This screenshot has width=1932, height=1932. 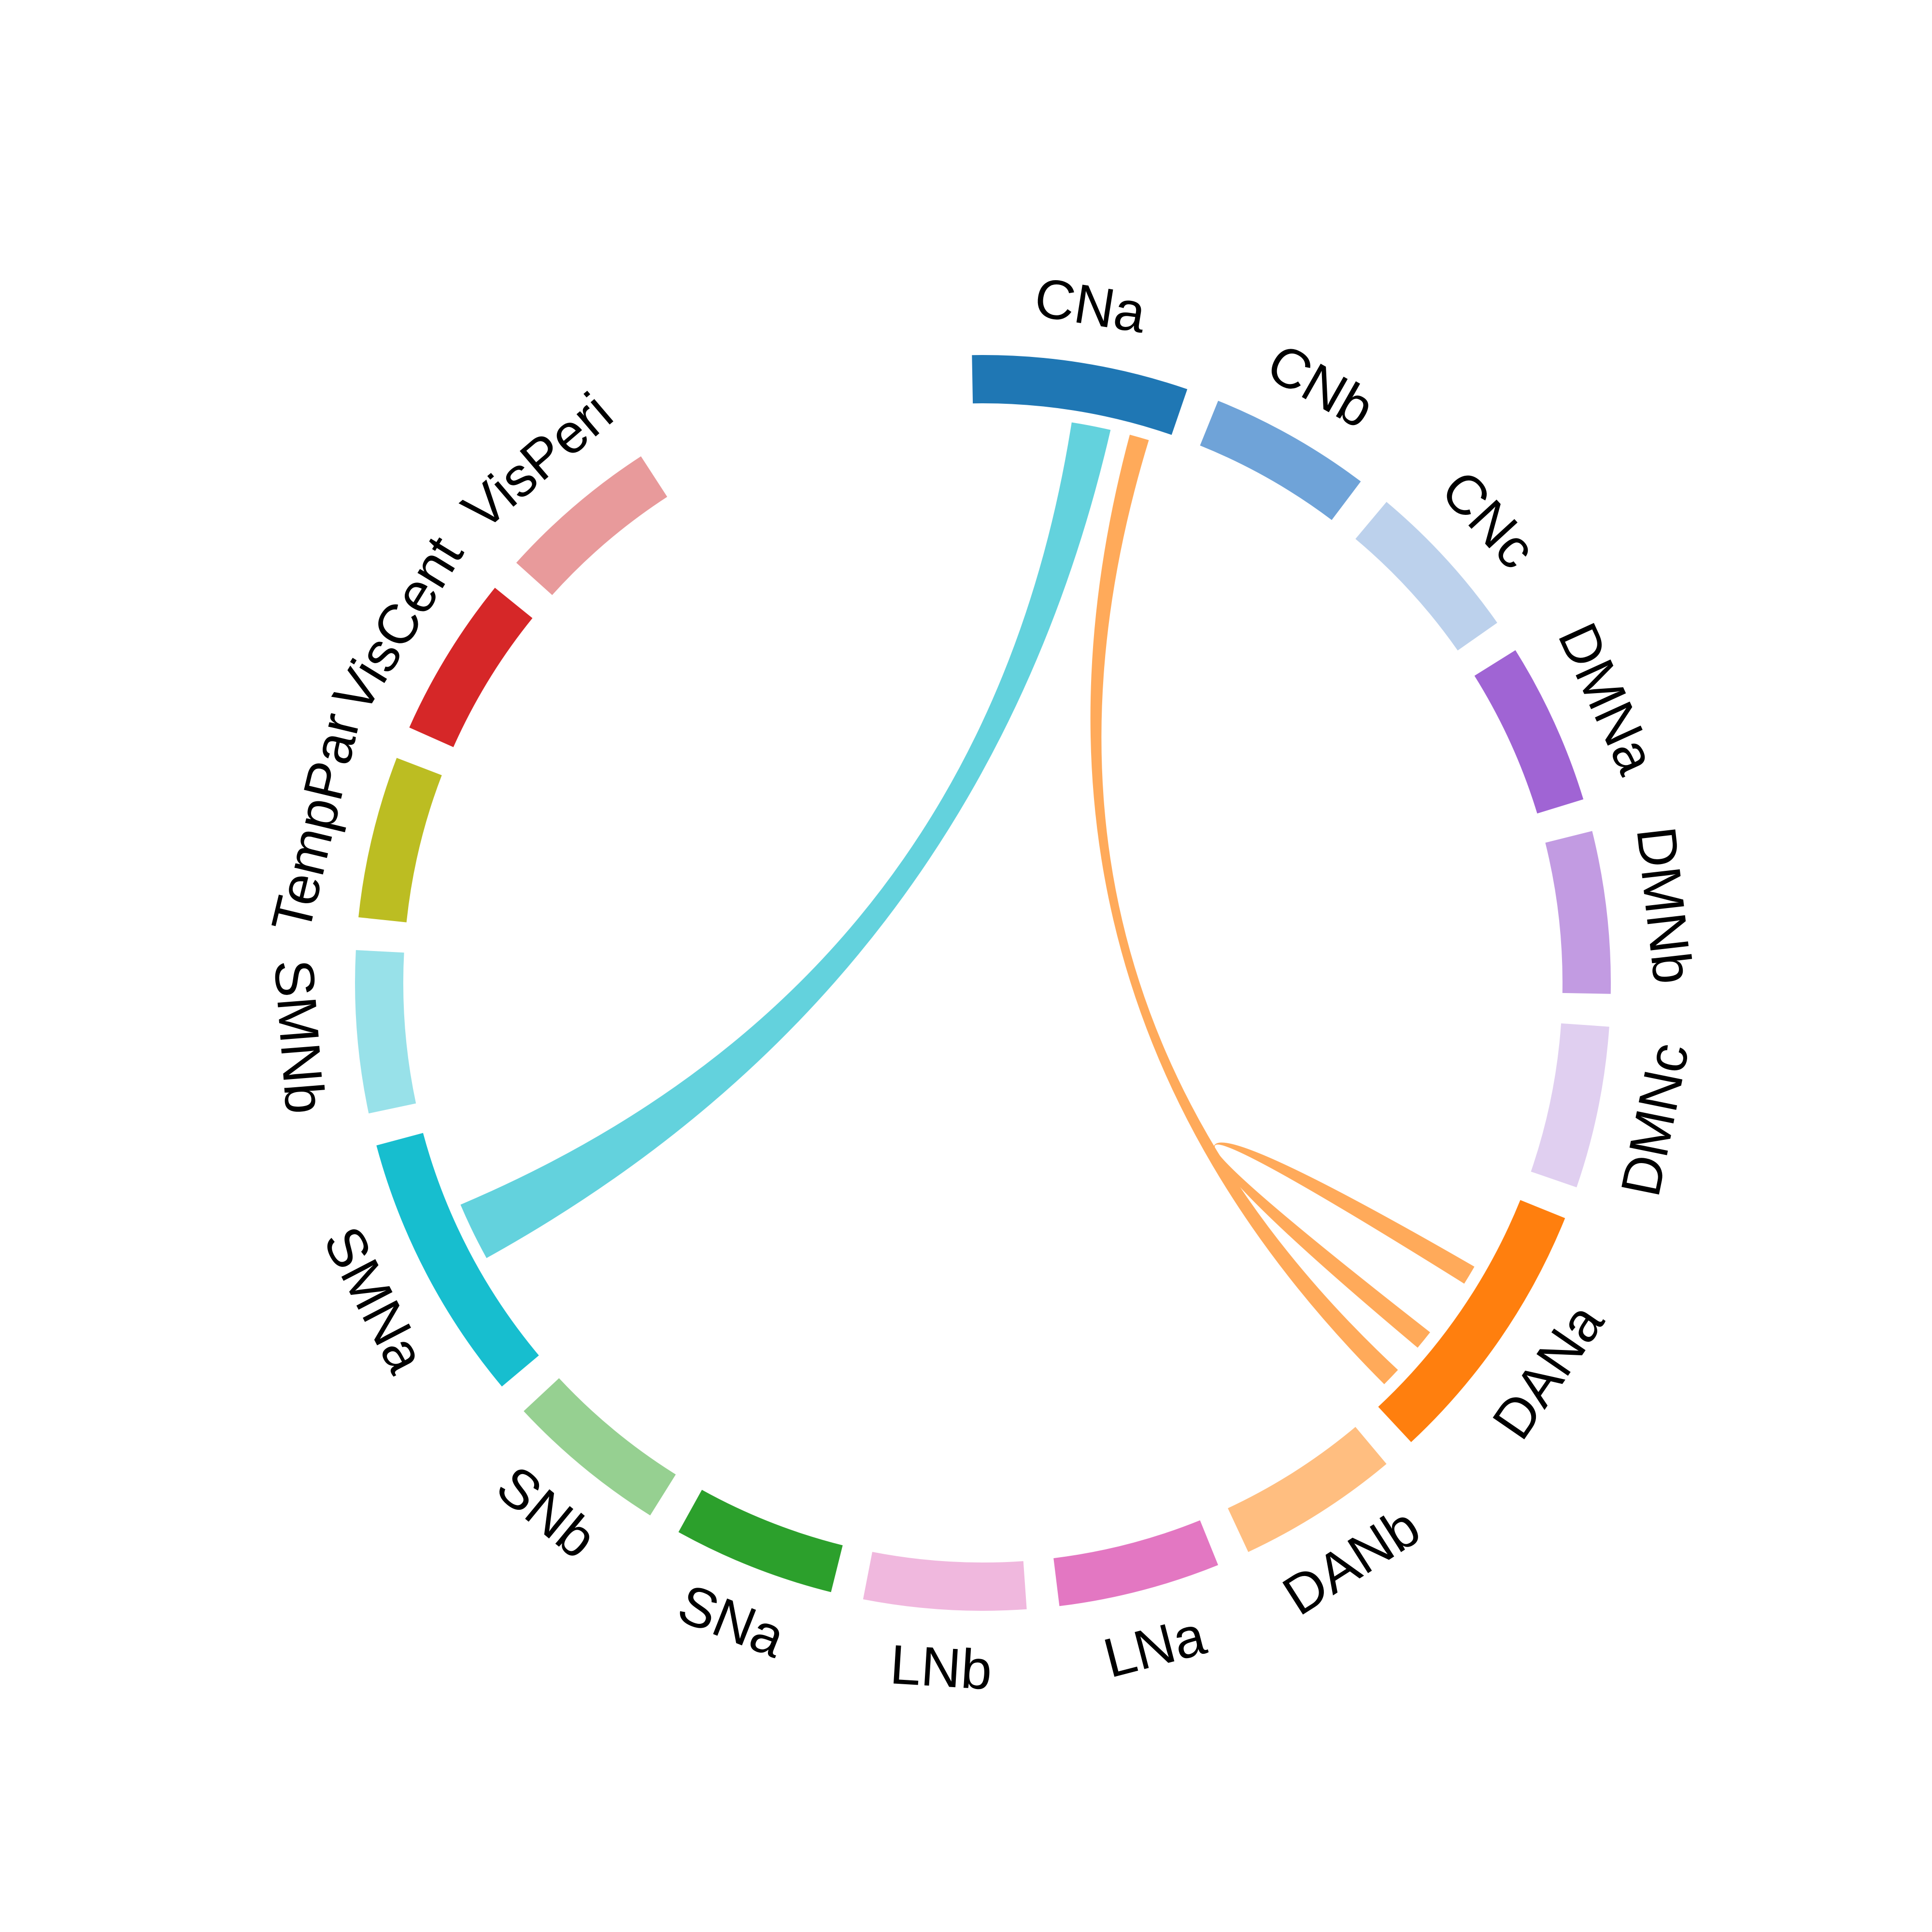 What do you see at coordinates (1570, 1105) in the screenshot?
I see `sector-dmnc` at bounding box center [1570, 1105].